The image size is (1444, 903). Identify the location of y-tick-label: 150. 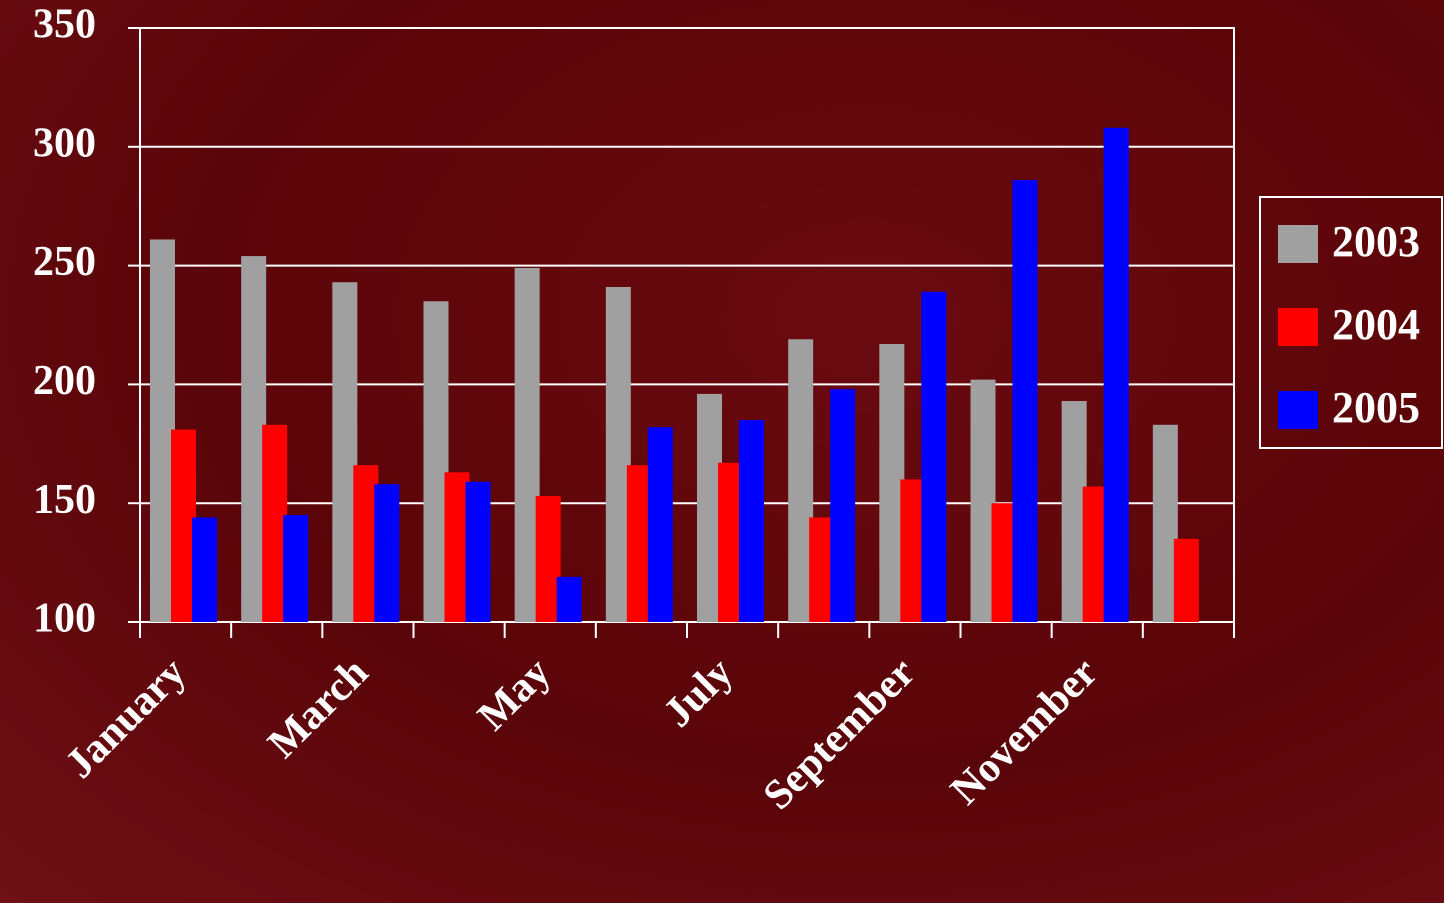
(64, 500).